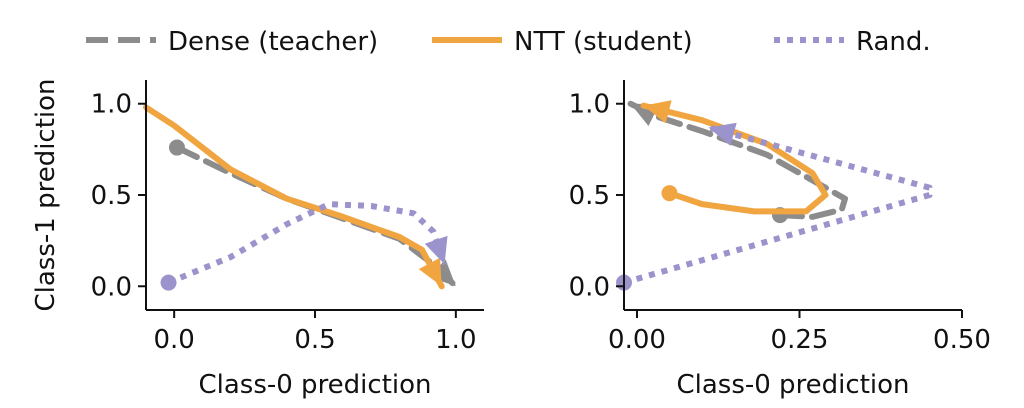  What do you see at coordinates (111, 105) in the screenshot?
I see `left-y-tick-label: 1.0` at bounding box center [111, 105].